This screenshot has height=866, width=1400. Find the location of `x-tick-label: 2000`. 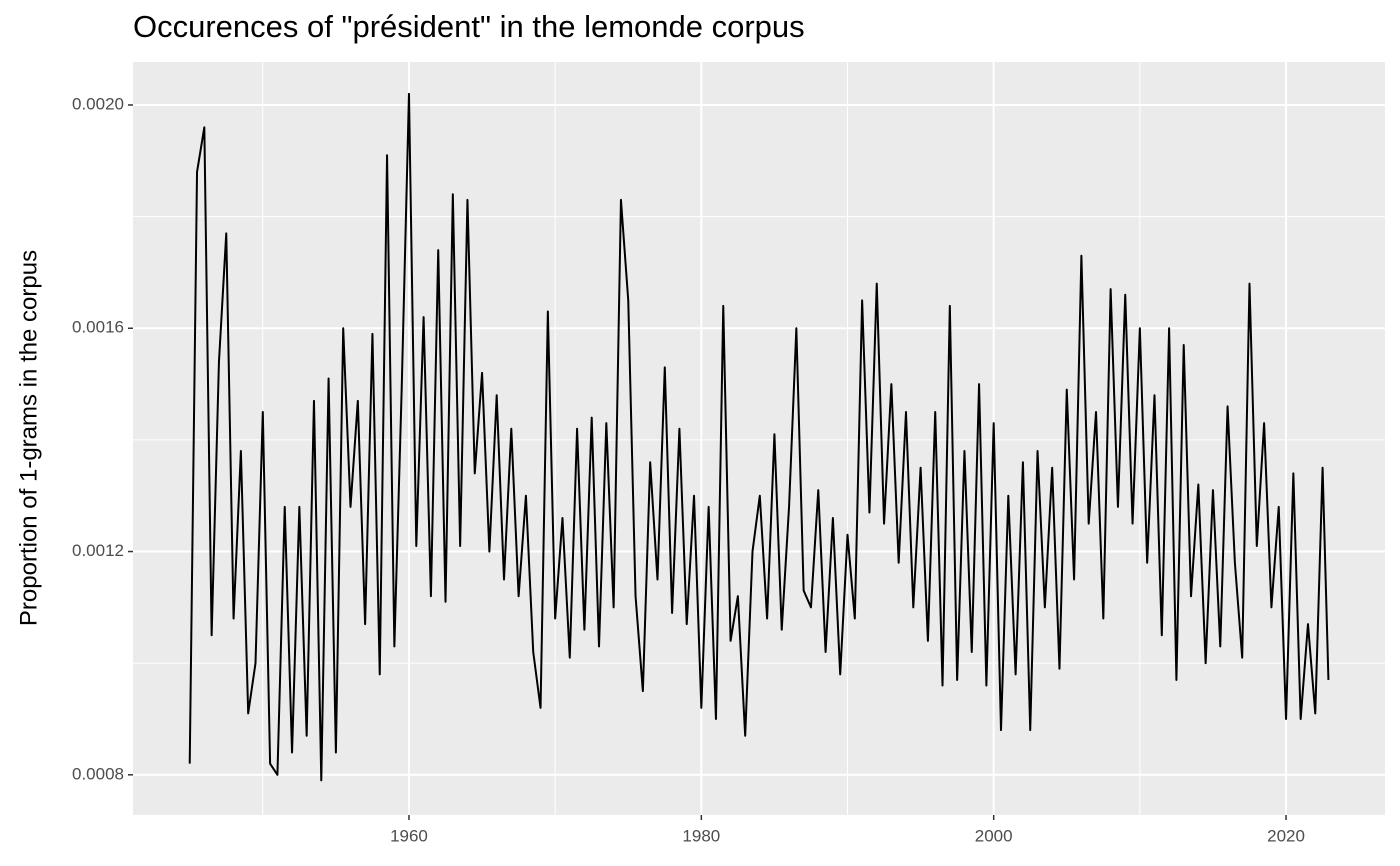

x-tick-label: 2000 is located at coordinates (994, 835).